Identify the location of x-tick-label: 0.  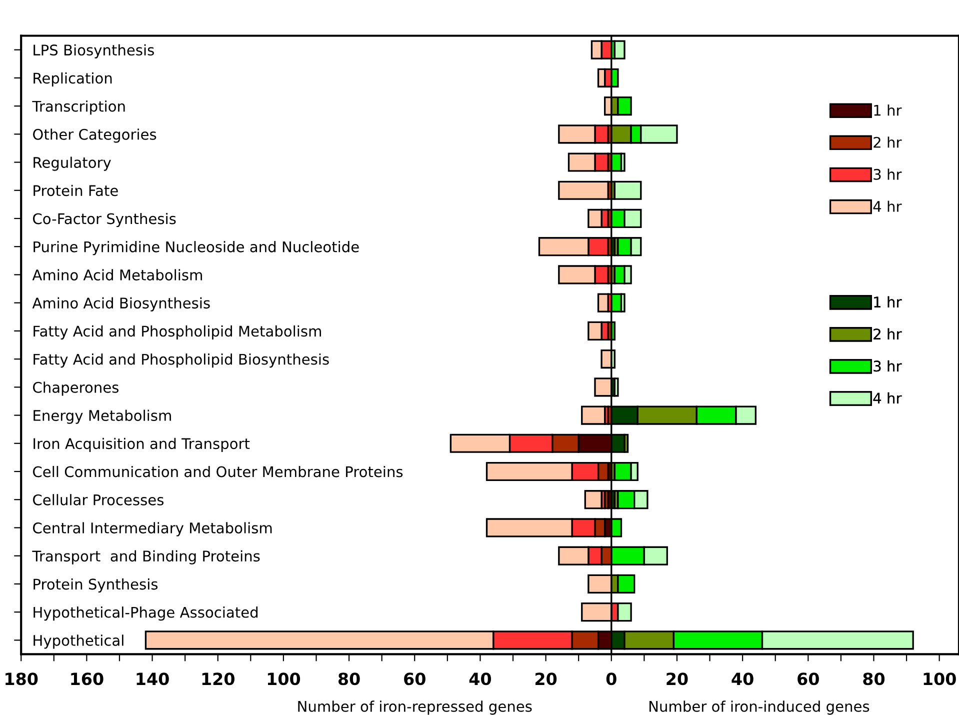
(611, 679).